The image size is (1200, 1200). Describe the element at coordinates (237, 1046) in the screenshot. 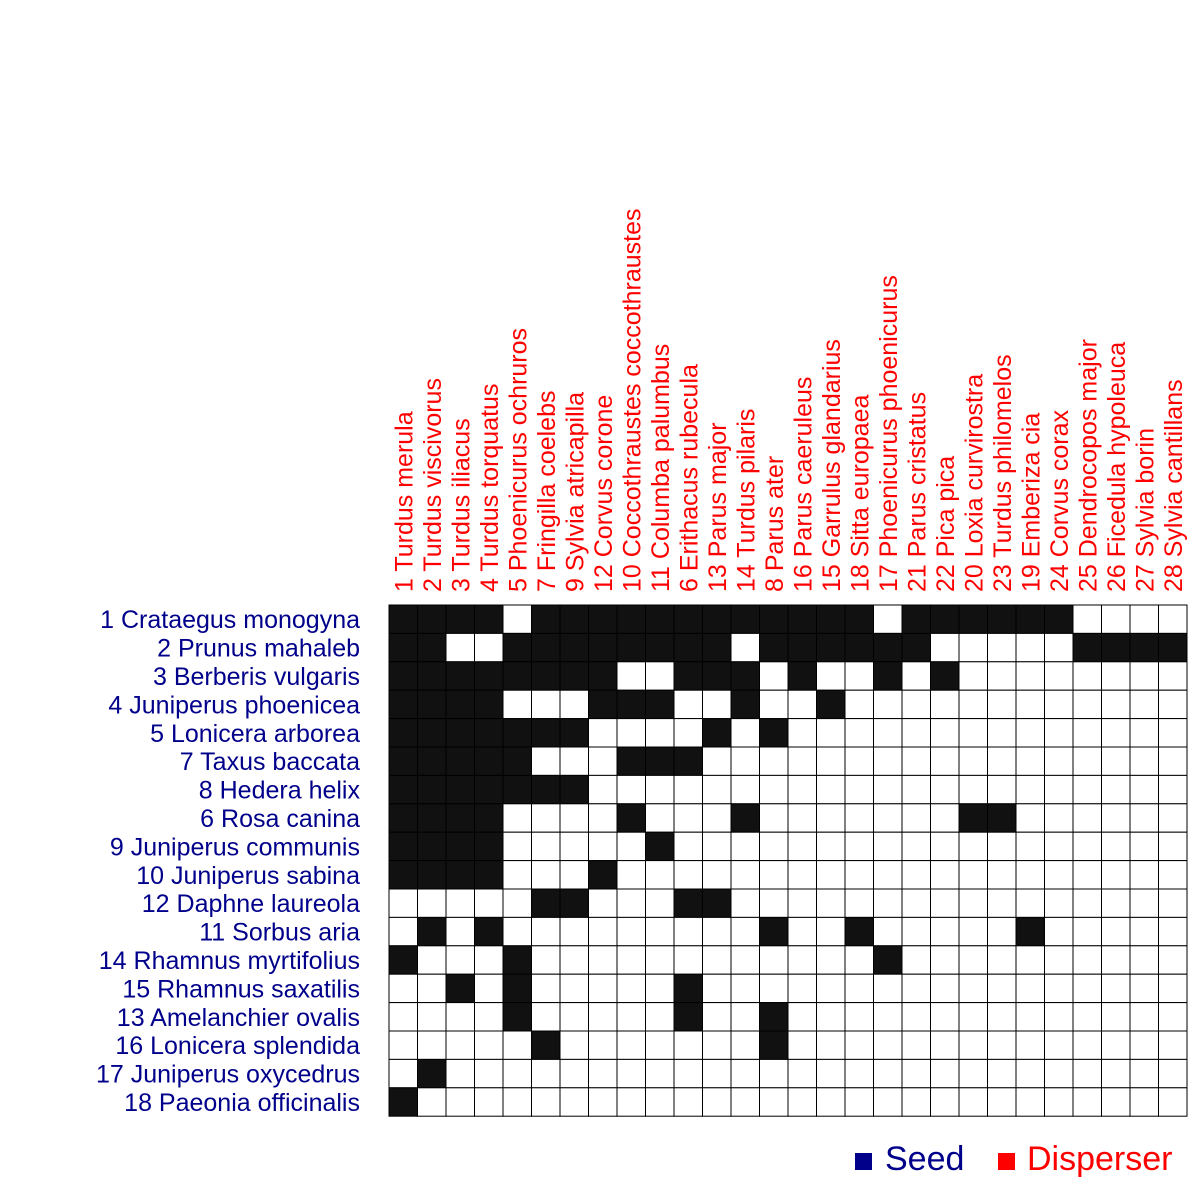

I see `row-label: 16 Lonicera splendida` at that location.